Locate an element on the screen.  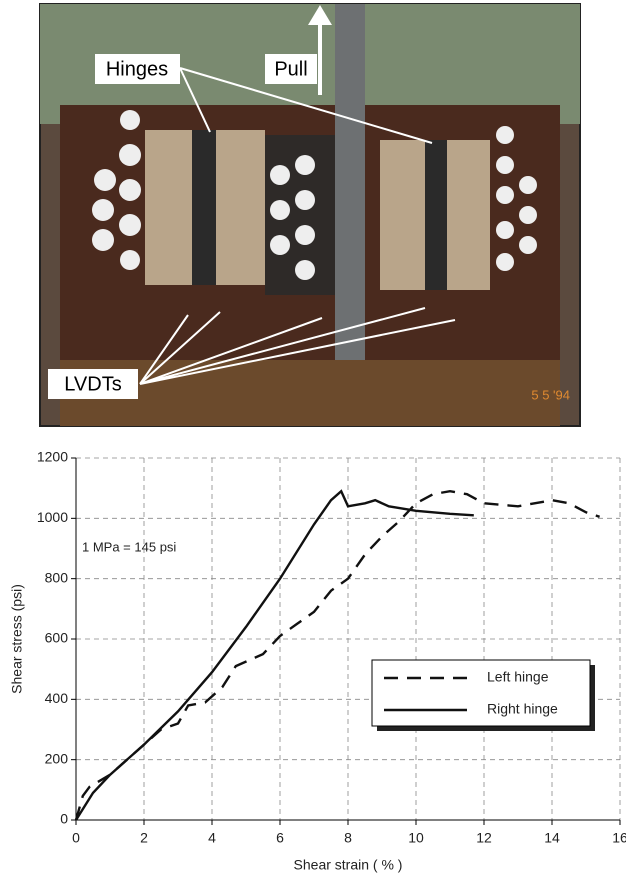
legend-label: Right hinge is located at coordinates (522, 709).